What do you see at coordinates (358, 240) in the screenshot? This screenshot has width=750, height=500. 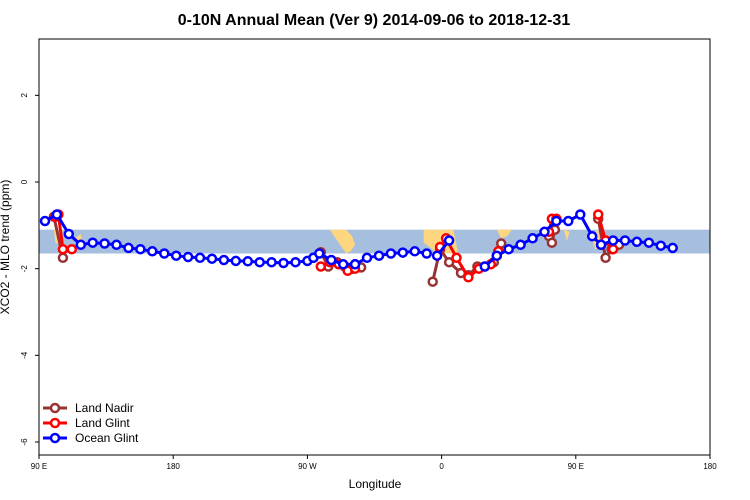 I see `series-ocean-glint` at bounding box center [358, 240].